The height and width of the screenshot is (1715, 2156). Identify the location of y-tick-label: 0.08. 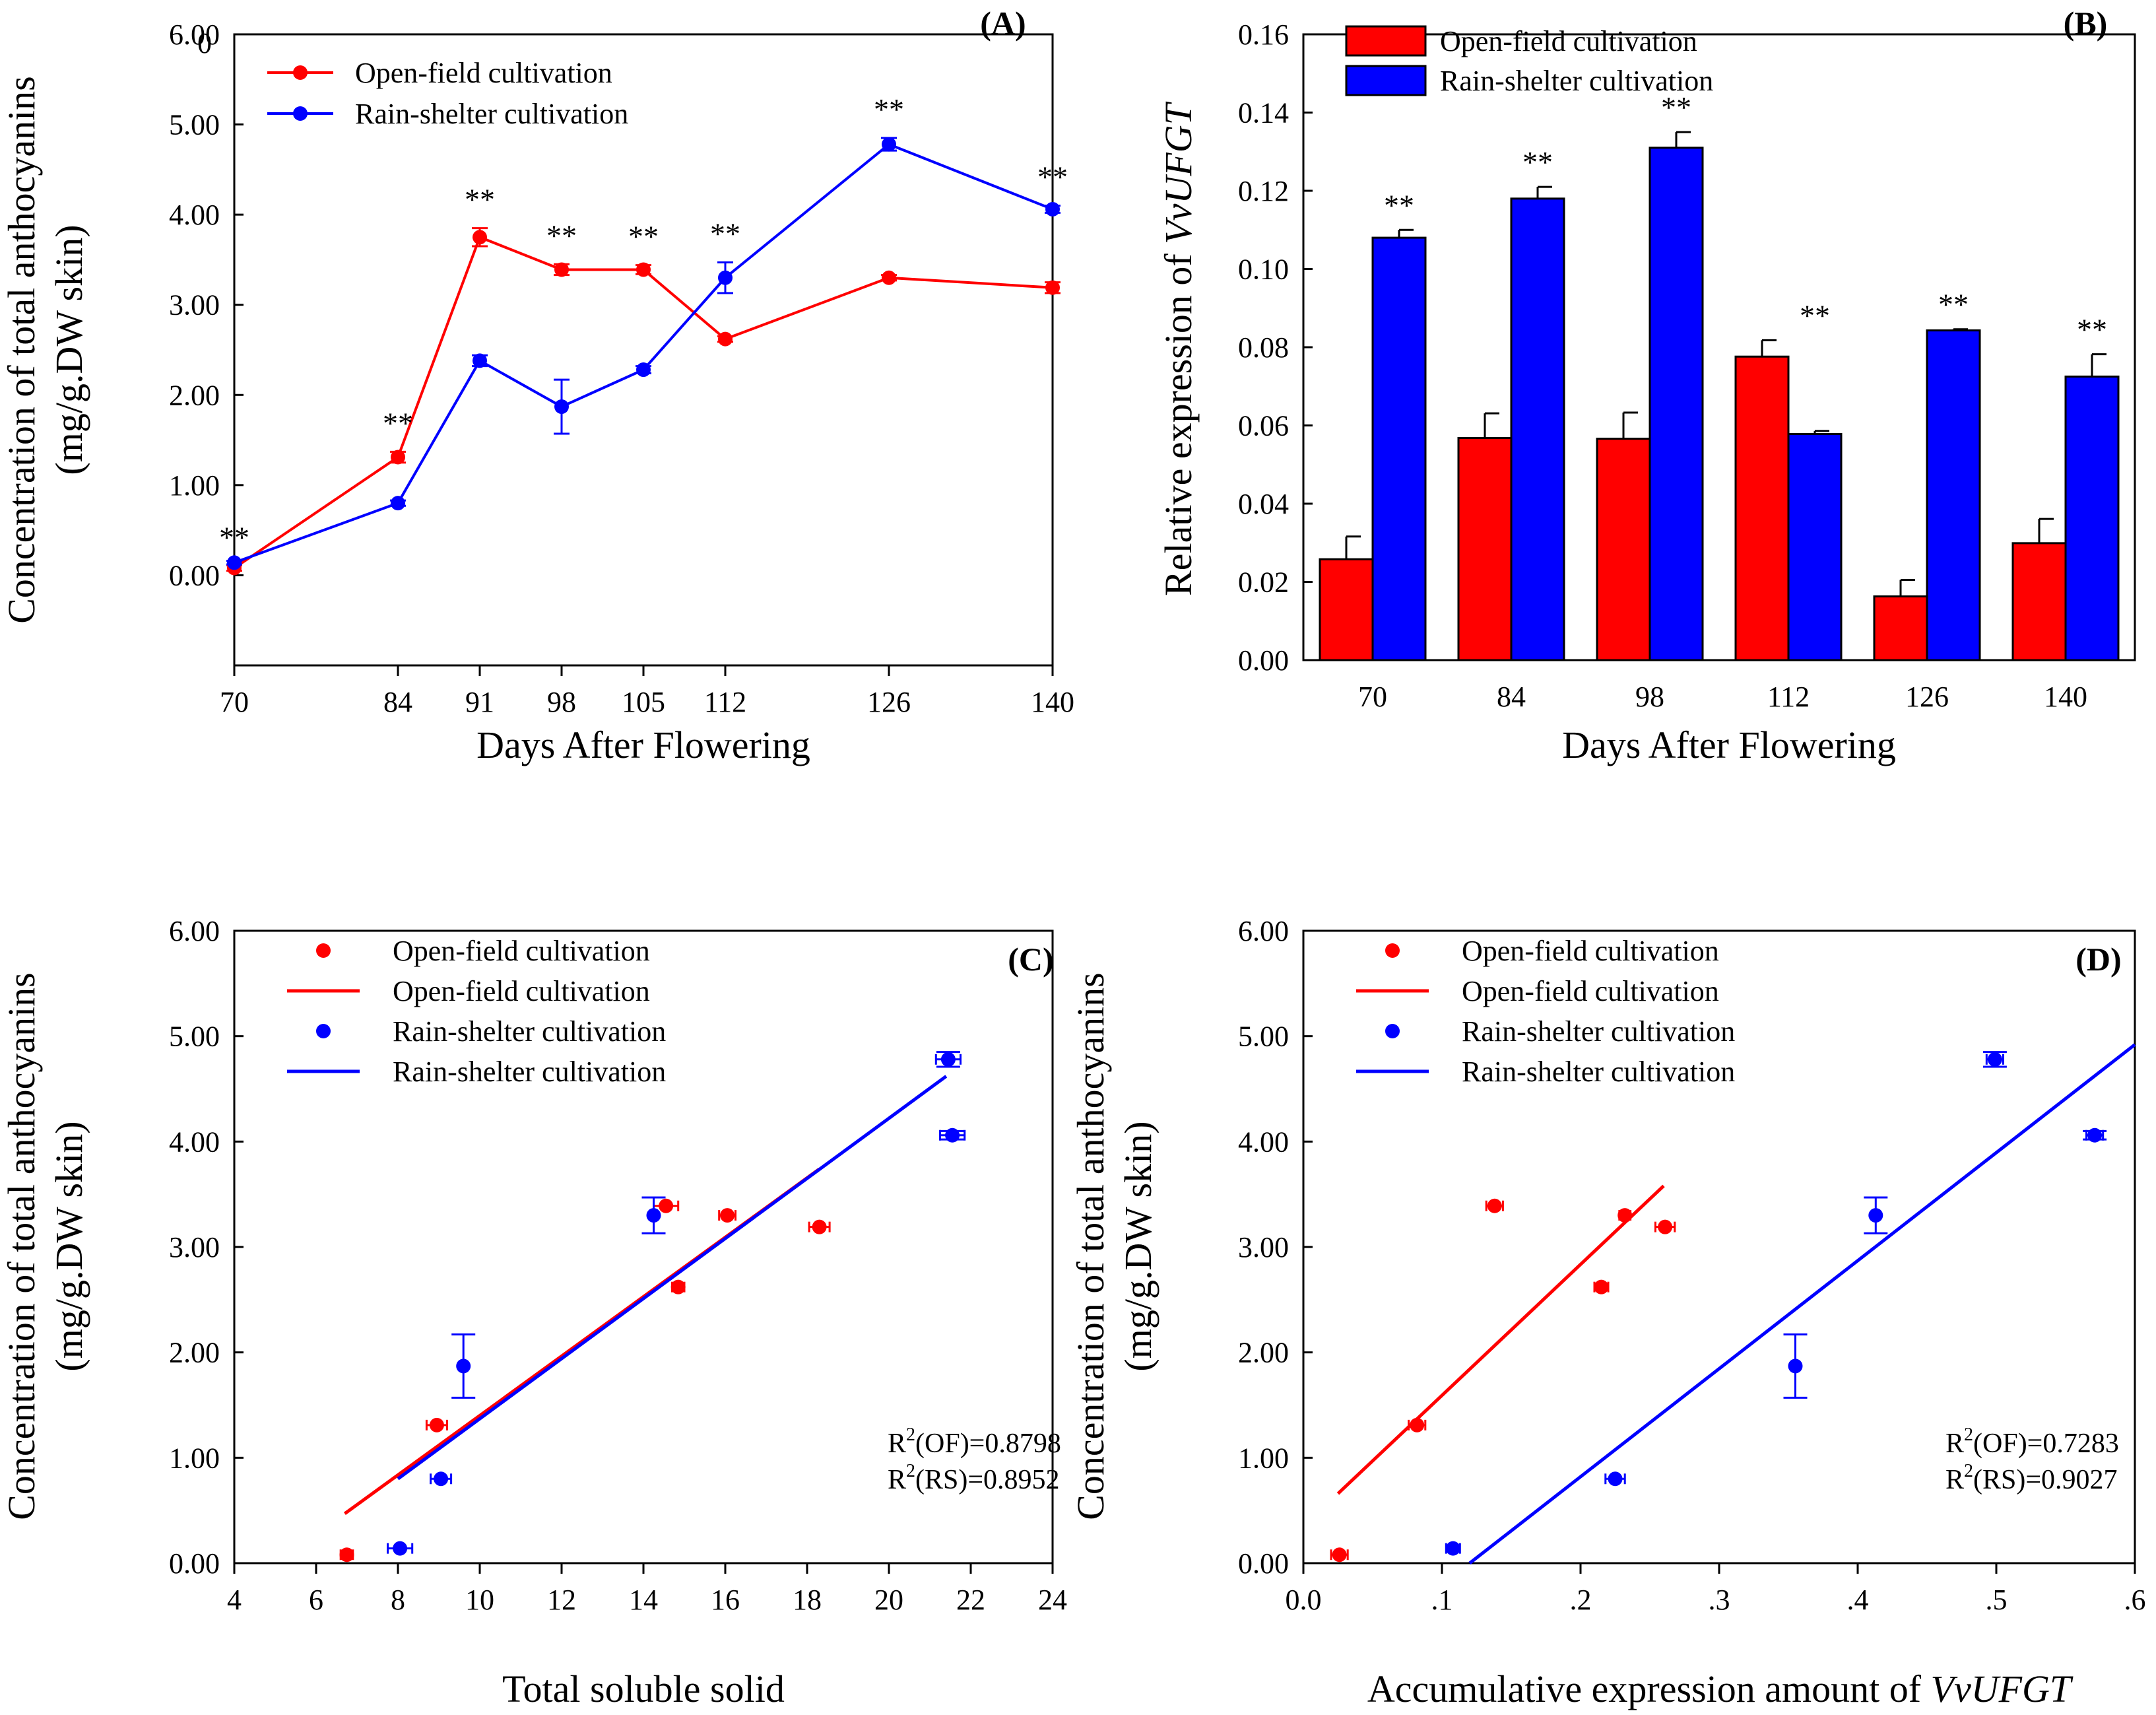
(1263, 347).